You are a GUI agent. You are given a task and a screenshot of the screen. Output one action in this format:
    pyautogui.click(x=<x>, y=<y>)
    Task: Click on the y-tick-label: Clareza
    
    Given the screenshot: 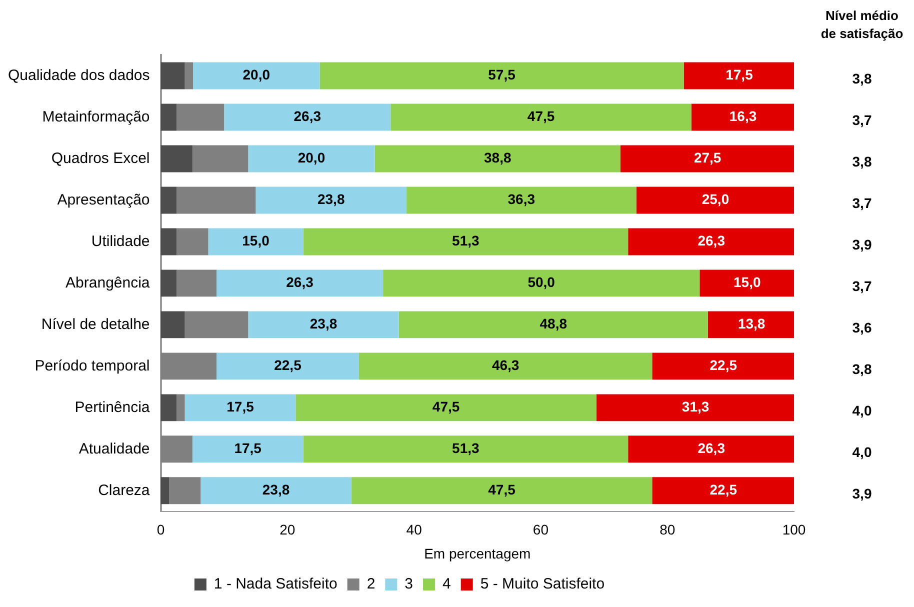 What is the action you would take?
    pyautogui.click(x=124, y=490)
    